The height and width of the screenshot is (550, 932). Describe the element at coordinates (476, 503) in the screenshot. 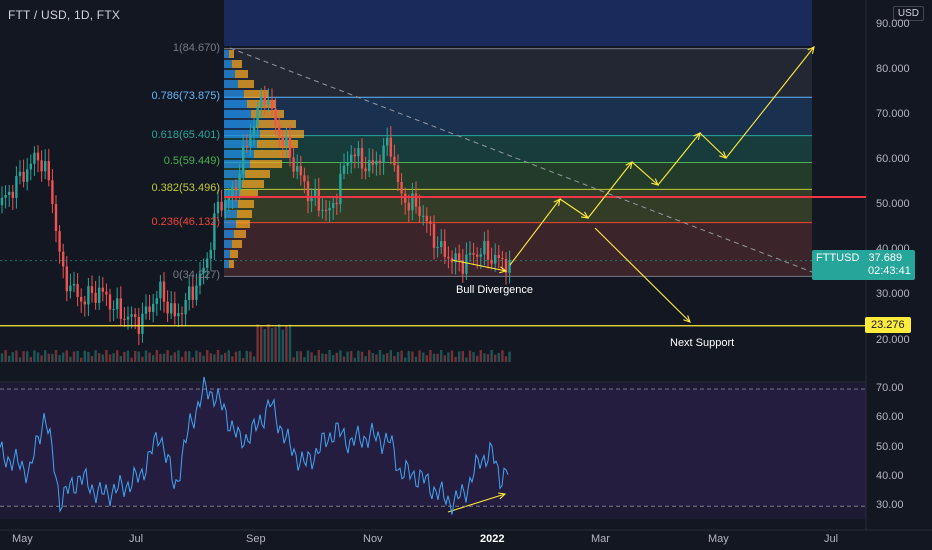

I see `rsi-divergence-arrow` at that location.